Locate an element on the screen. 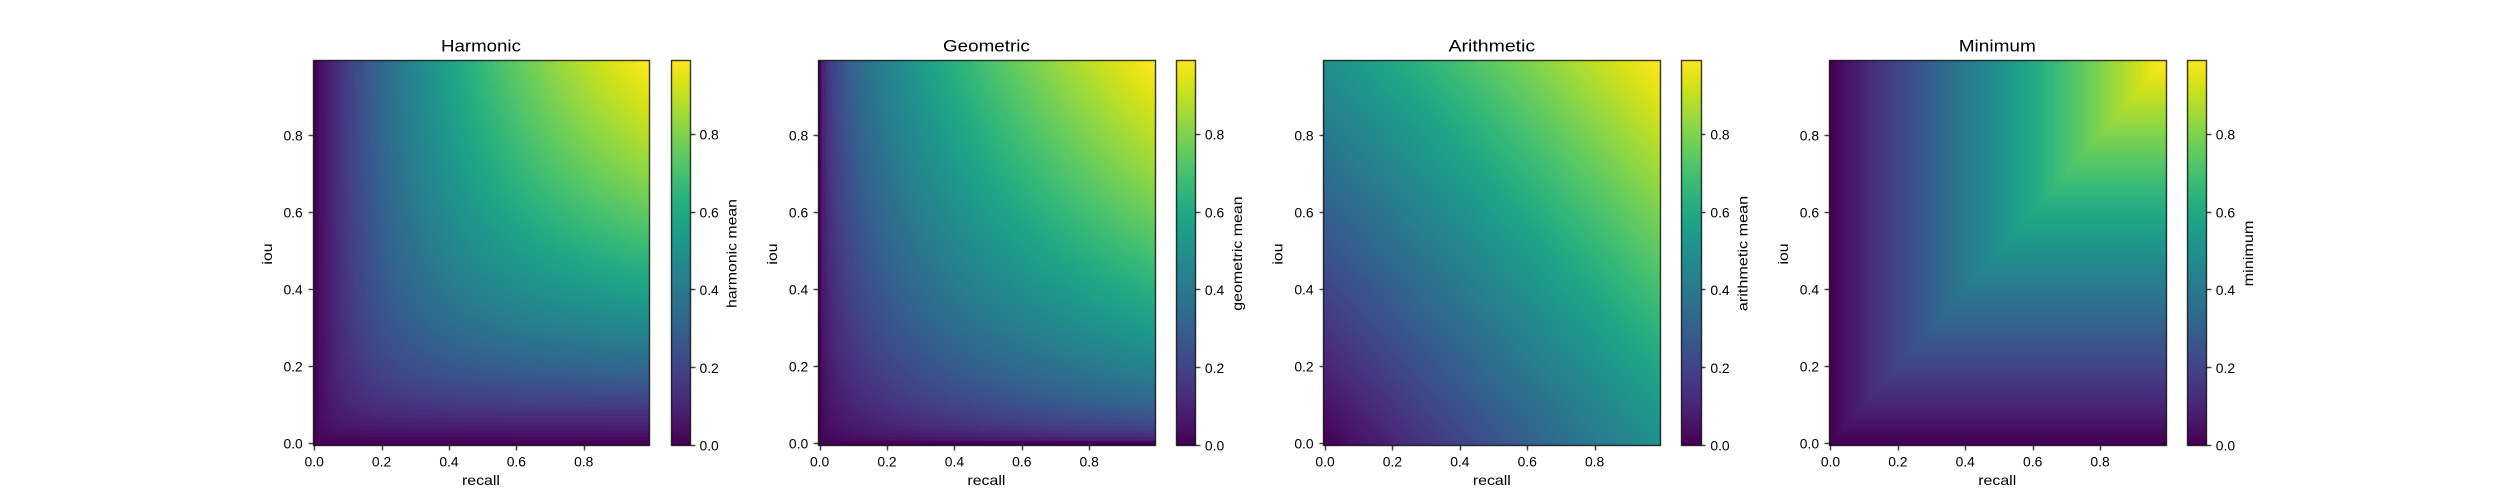 Image resolution: width=2500 pixels, height=500 pixels. svg-text: Harmonic is located at coordinates (481, 46).